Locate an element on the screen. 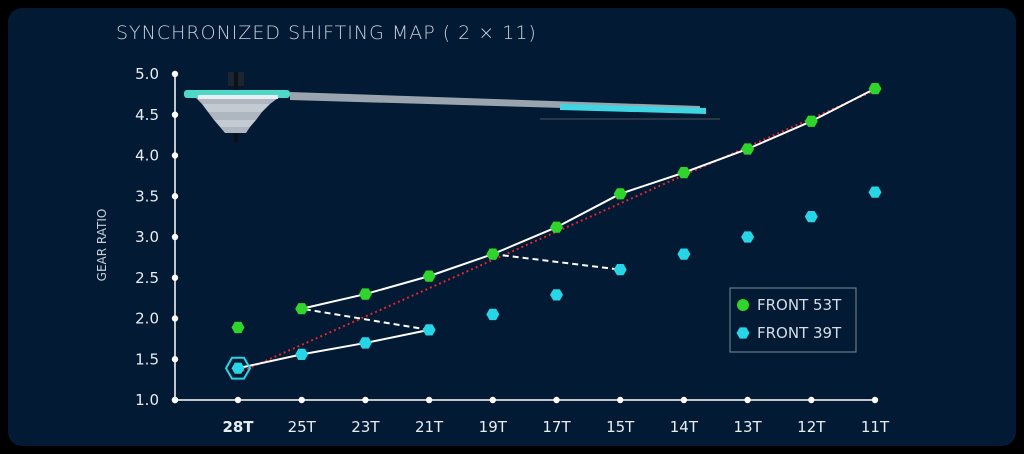 Image resolution: width=1024 pixels, height=454 pixels. origin-dot is located at coordinates (175, 400).